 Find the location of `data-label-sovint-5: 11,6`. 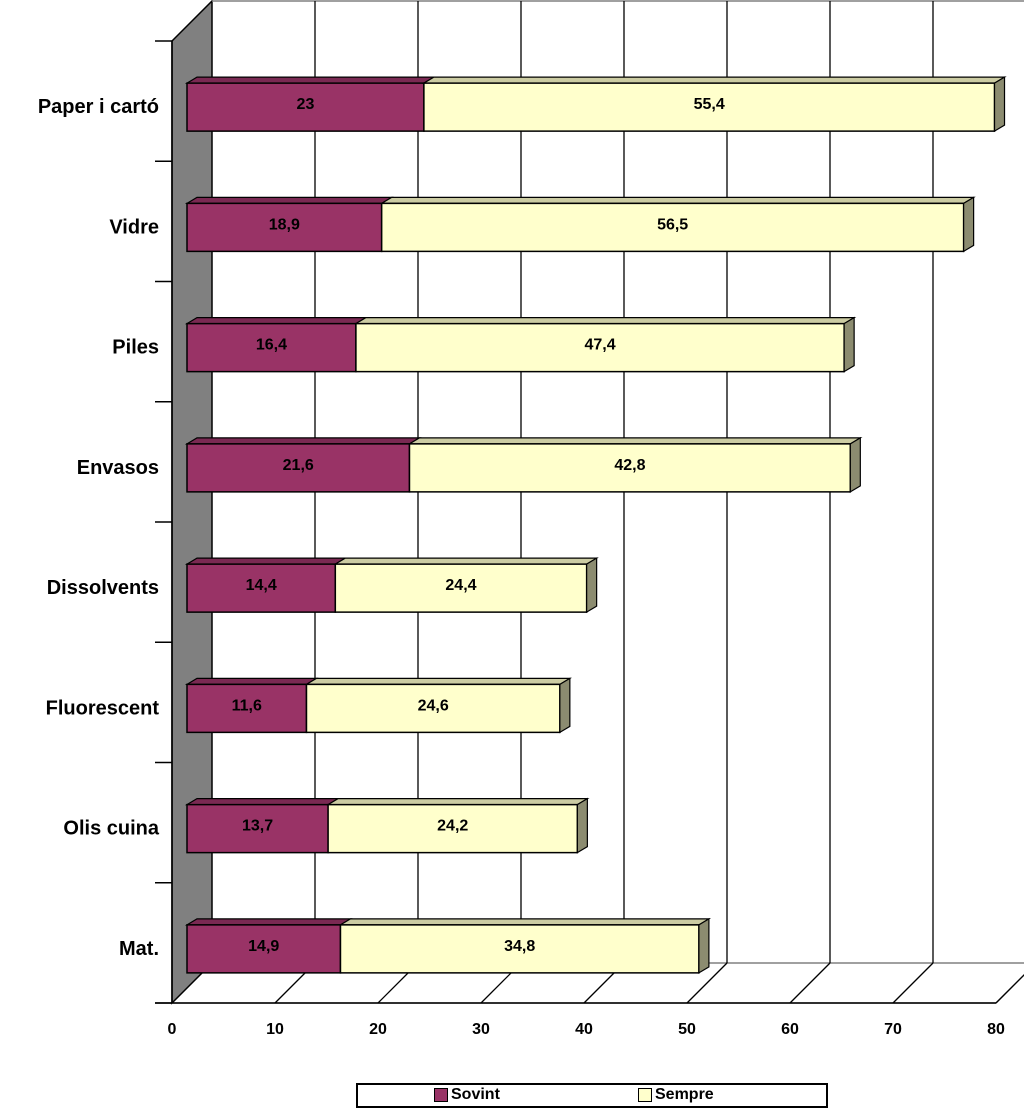

data-label-sovint-5: 11,6 is located at coordinates (247, 705).